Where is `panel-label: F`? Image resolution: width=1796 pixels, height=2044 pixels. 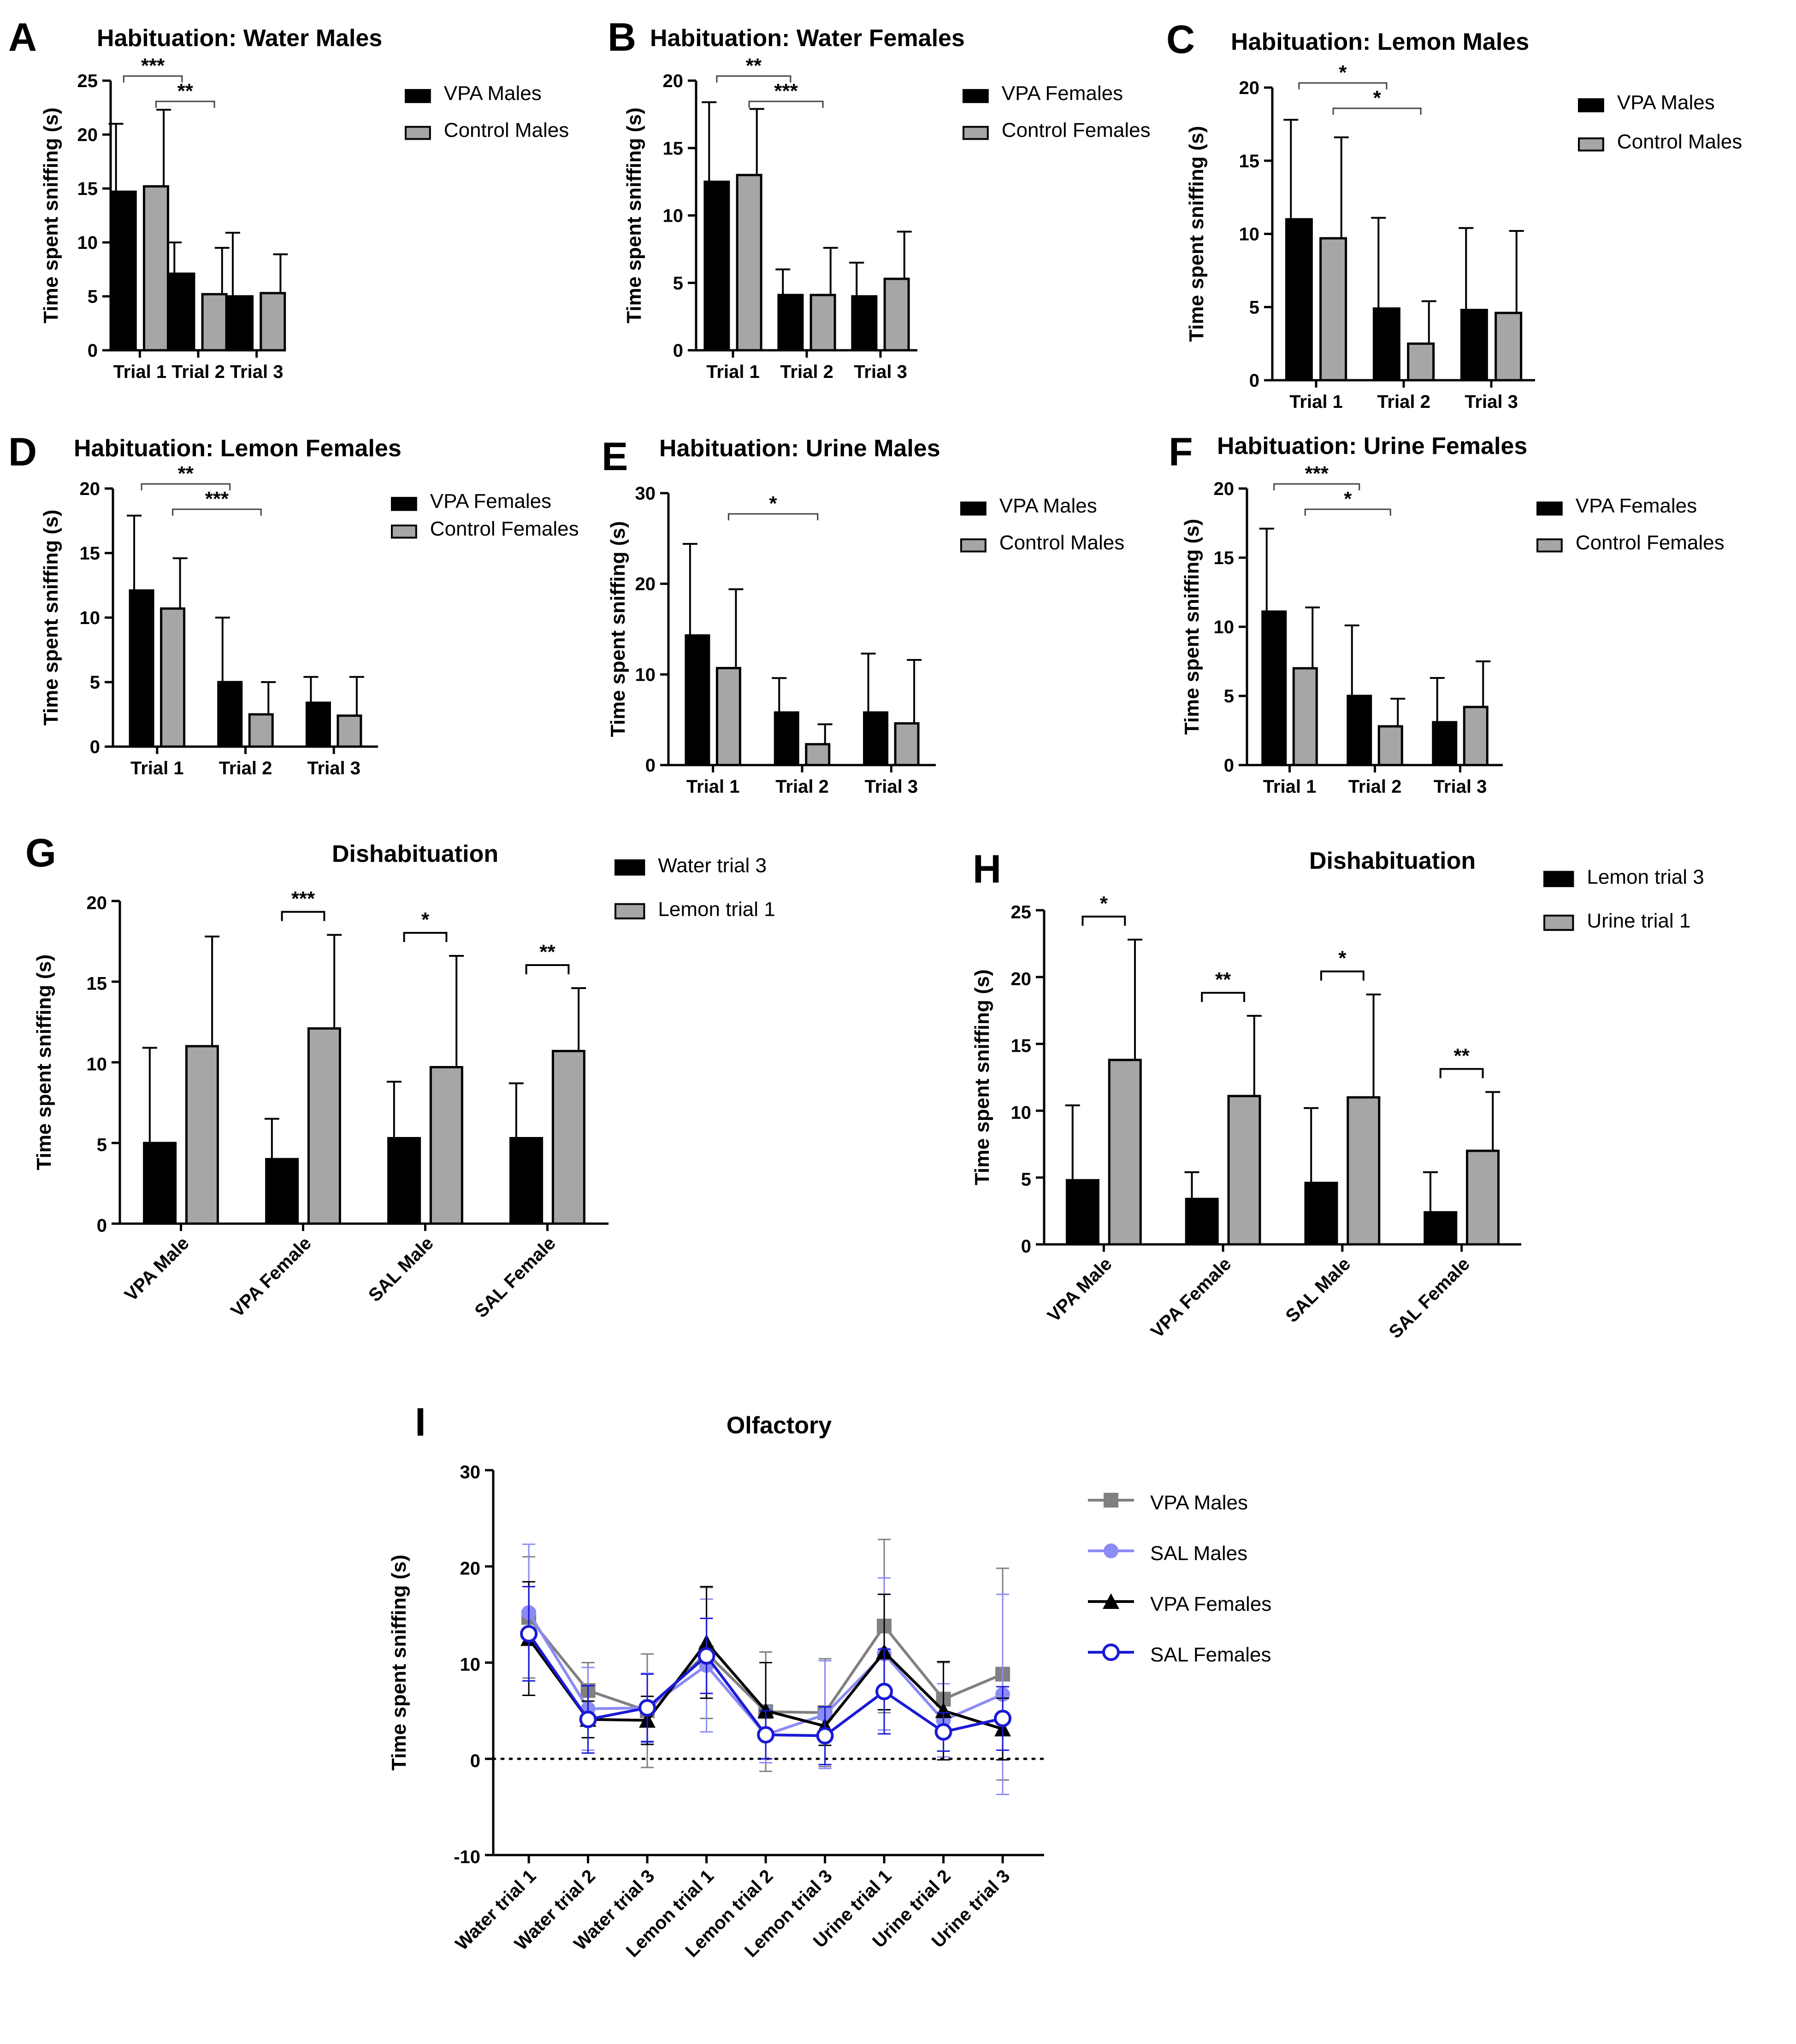 panel-label: F is located at coordinates (1181, 452).